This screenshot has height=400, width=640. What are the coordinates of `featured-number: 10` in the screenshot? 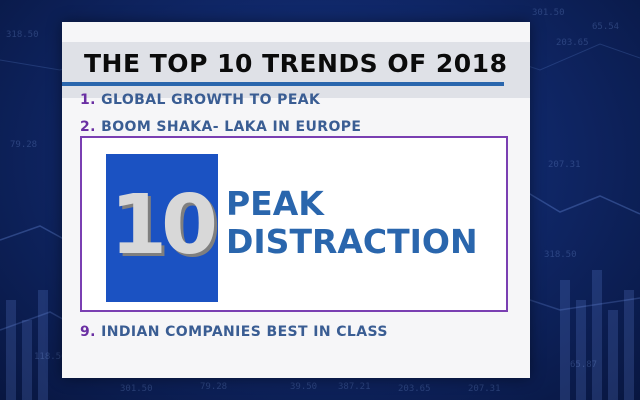 It's located at (164, 225).